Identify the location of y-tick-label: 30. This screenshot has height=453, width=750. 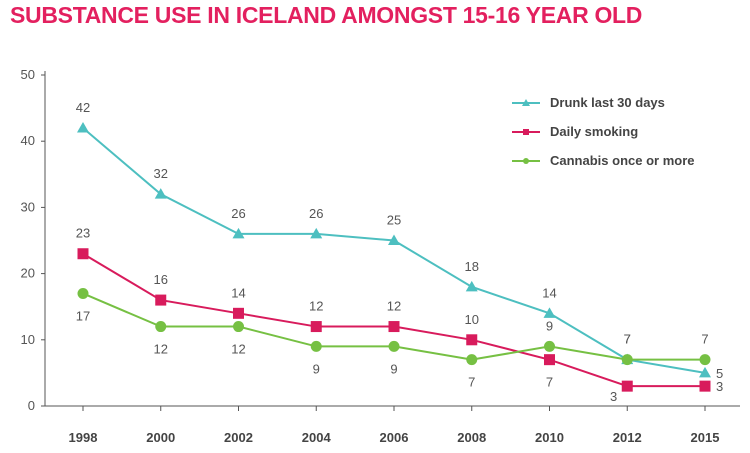
(28, 206).